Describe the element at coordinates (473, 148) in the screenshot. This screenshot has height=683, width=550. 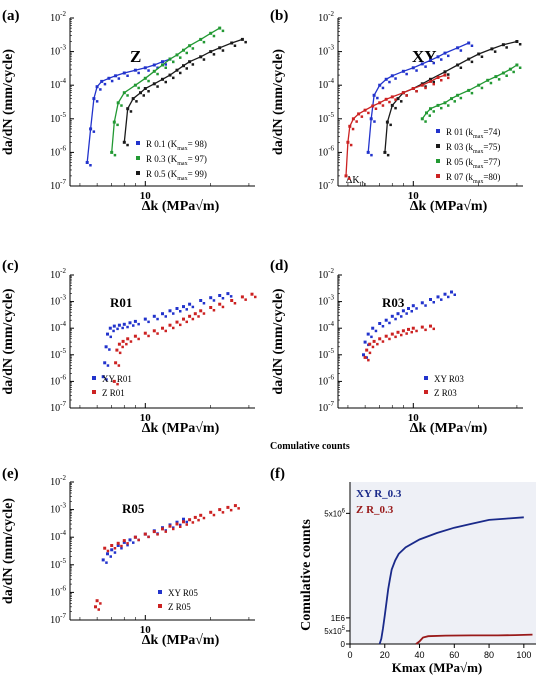
I see `legend-entry: R 03 (kmax=75)` at that location.